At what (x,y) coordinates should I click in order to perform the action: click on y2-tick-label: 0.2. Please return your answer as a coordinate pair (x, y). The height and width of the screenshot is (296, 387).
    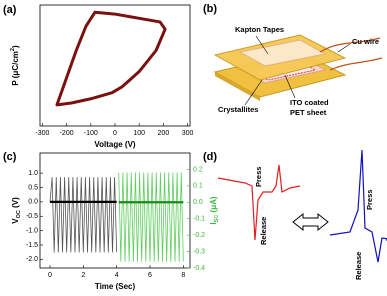
    Looking at the image, I should click on (198, 169).